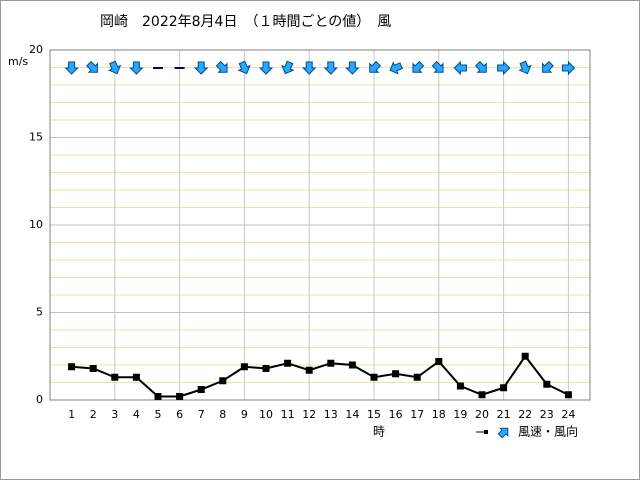 The width and height of the screenshot is (640, 480). What do you see at coordinates (201, 414) in the screenshot?
I see `x-tick-label: 7` at bounding box center [201, 414].